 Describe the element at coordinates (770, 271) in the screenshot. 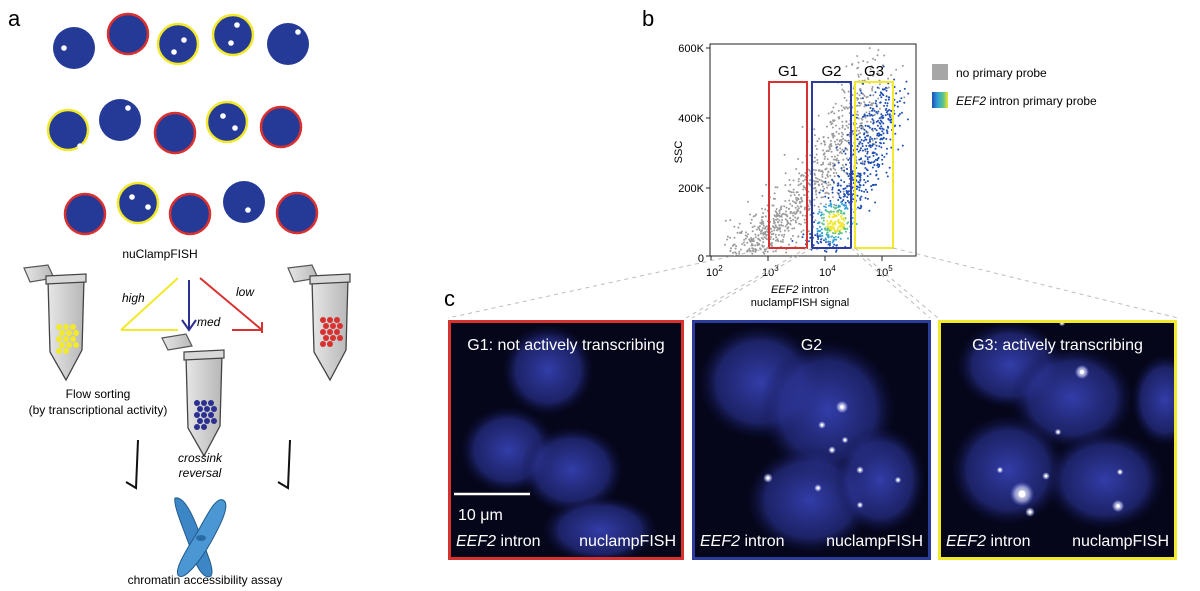

I see `x-tick: 10³` at that location.